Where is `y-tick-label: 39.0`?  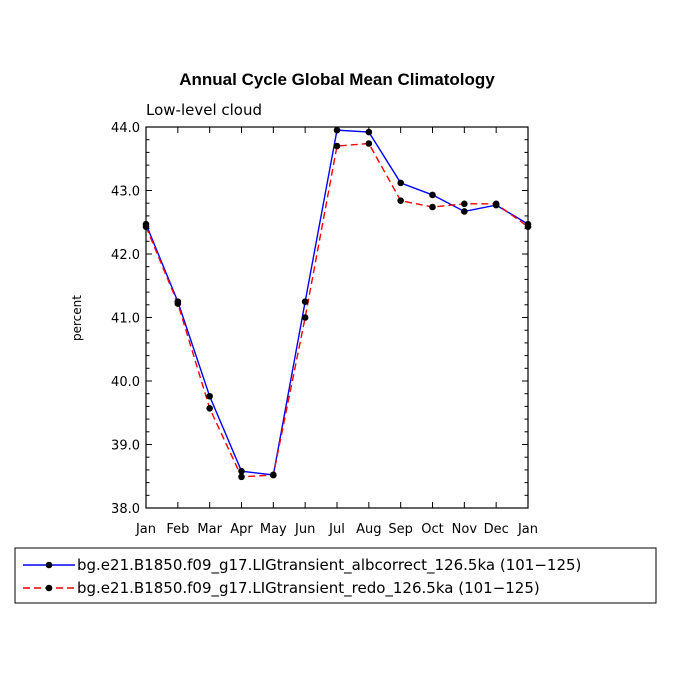
y-tick-label: 39.0 is located at coordinates (125, 446).